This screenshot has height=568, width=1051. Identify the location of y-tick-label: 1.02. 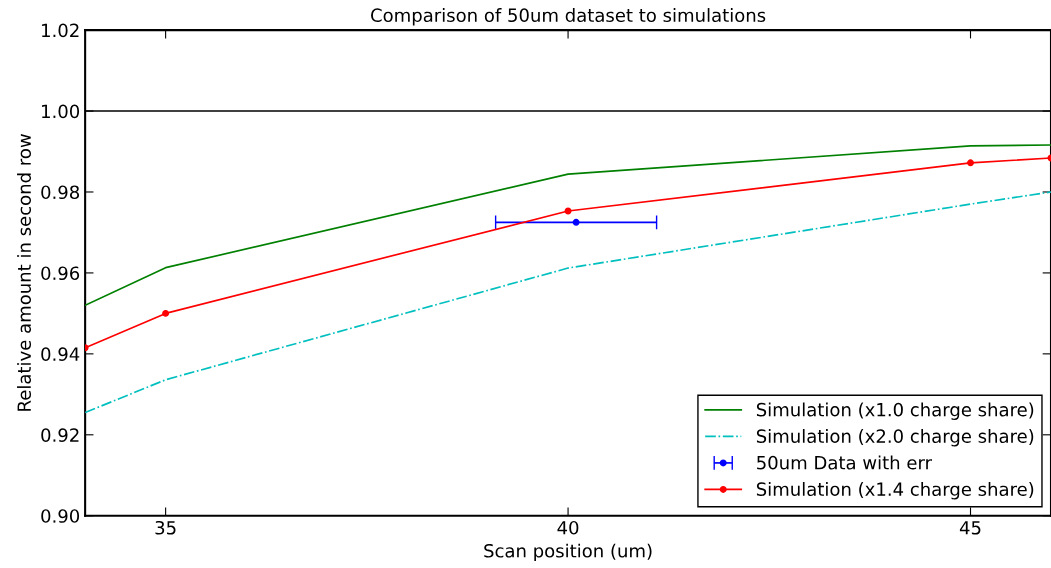
(60, 30).